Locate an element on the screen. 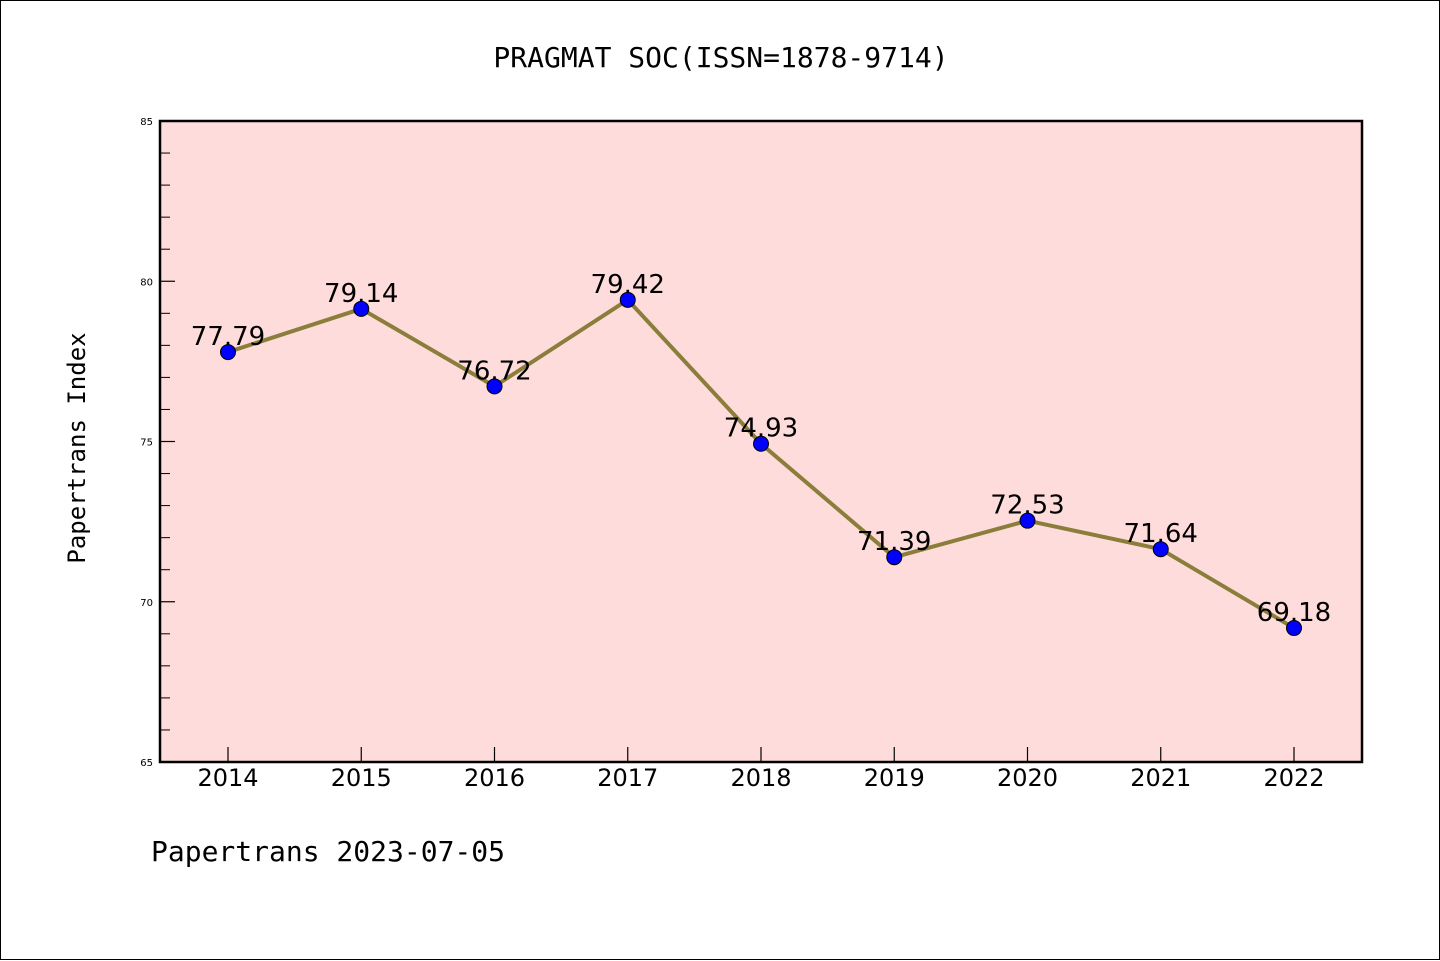  y-tick-label: 75 is located at coordinates (146, 443).